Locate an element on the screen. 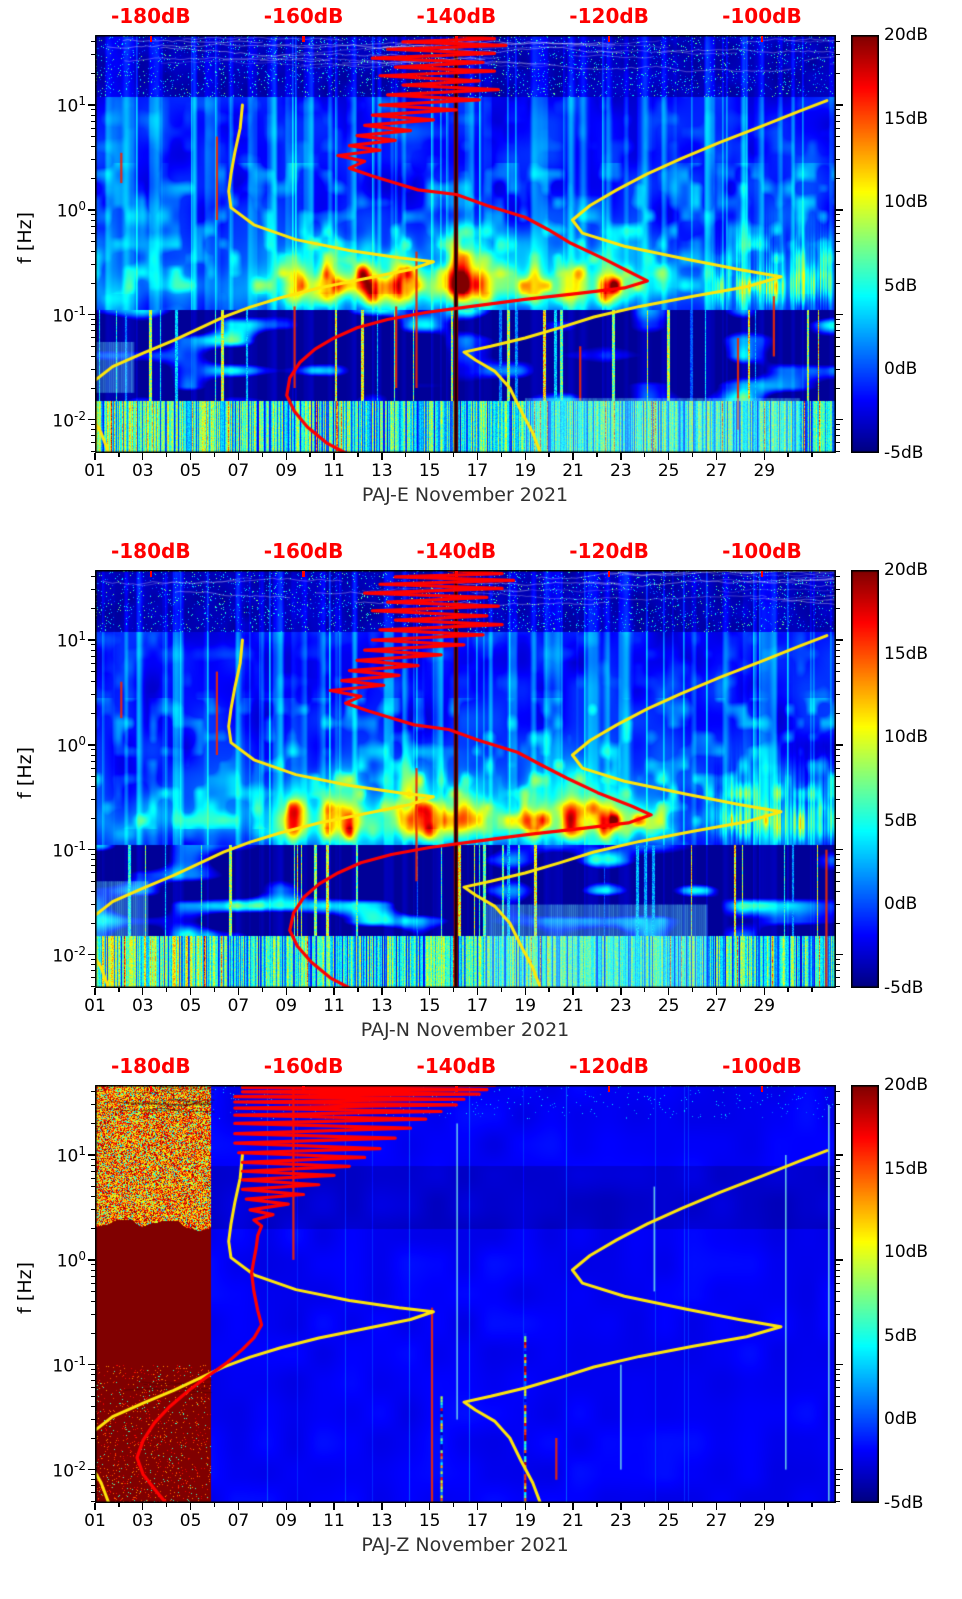 The image size is (962, 1599). x-tick-label: 05 is located at coordinates (190, 471).